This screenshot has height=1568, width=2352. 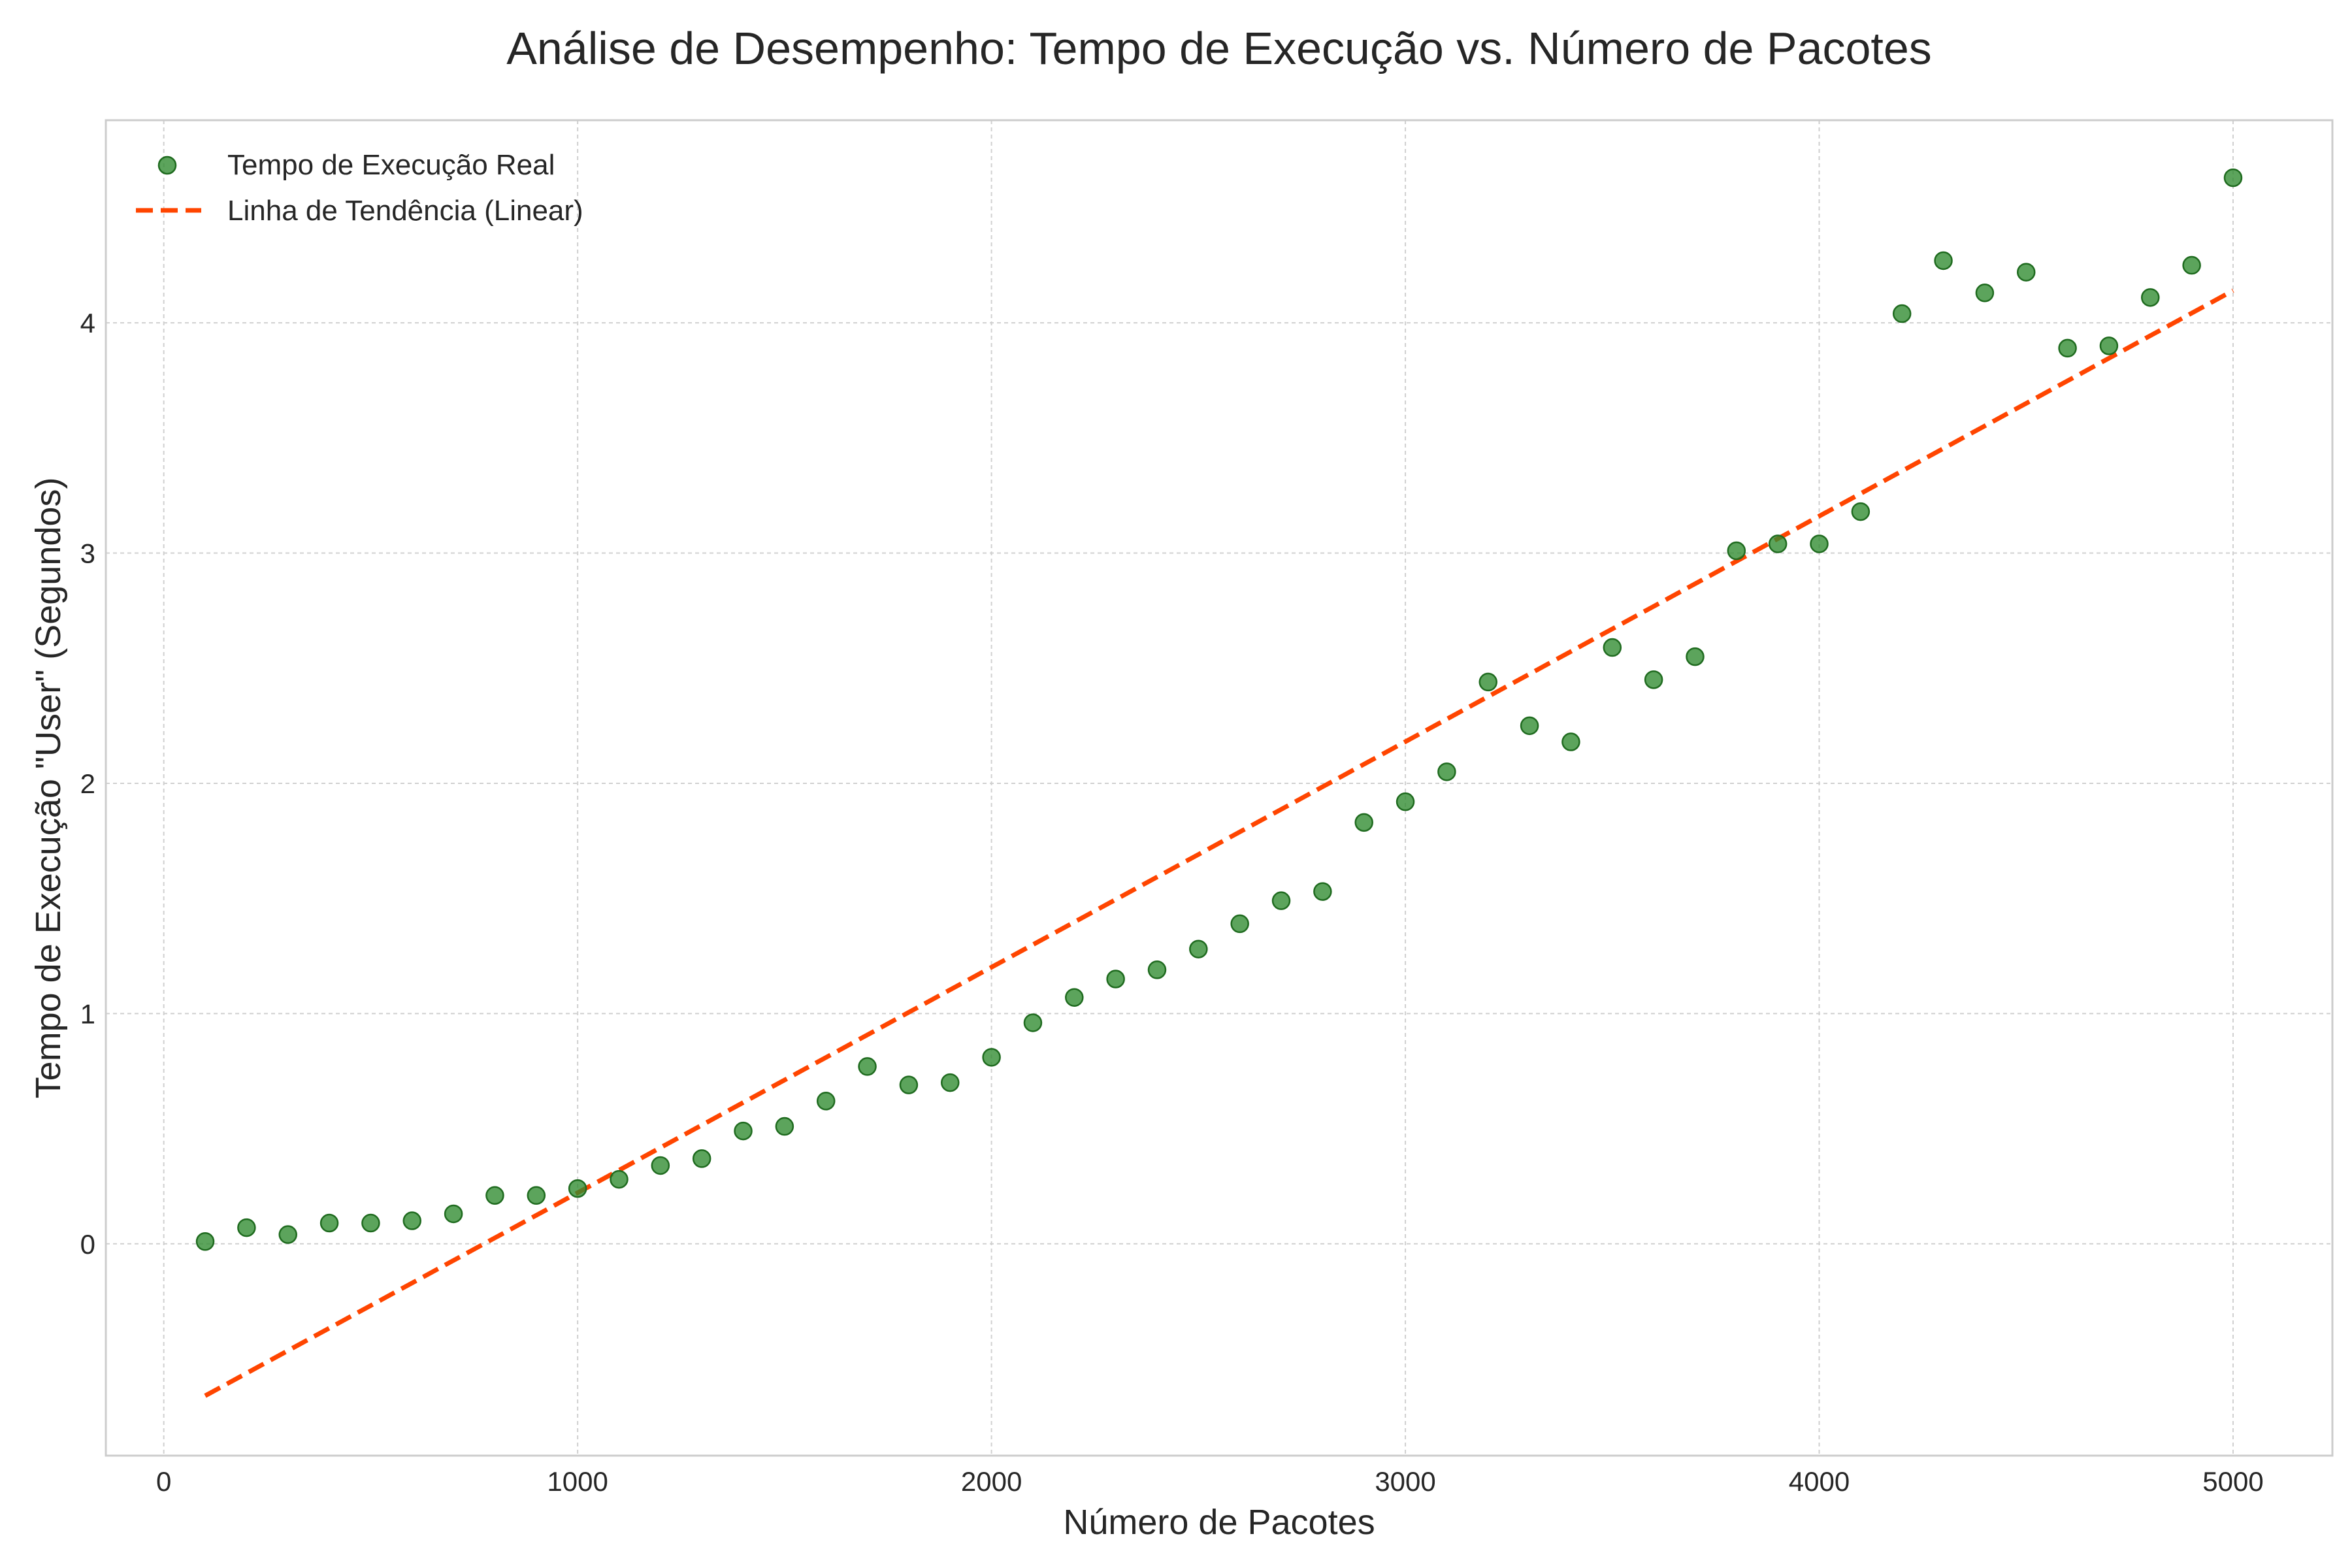 I want to click on x-tick-label: 3000, so click(x=1405, y=1481).